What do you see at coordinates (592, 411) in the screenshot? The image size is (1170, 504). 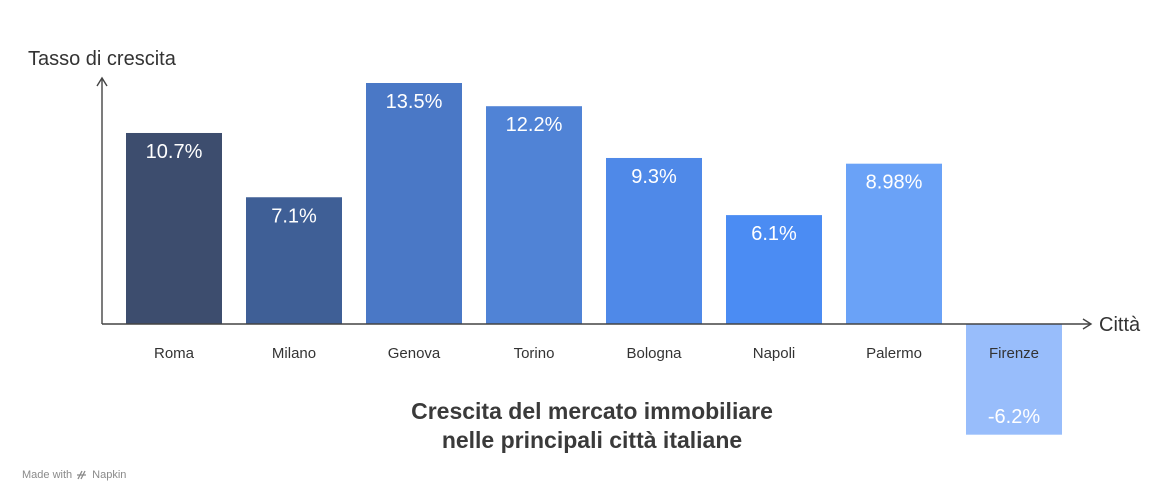 I see `chart-title-line-1: Crescita del mercato immobiliare` at bounding box center [592, 411].